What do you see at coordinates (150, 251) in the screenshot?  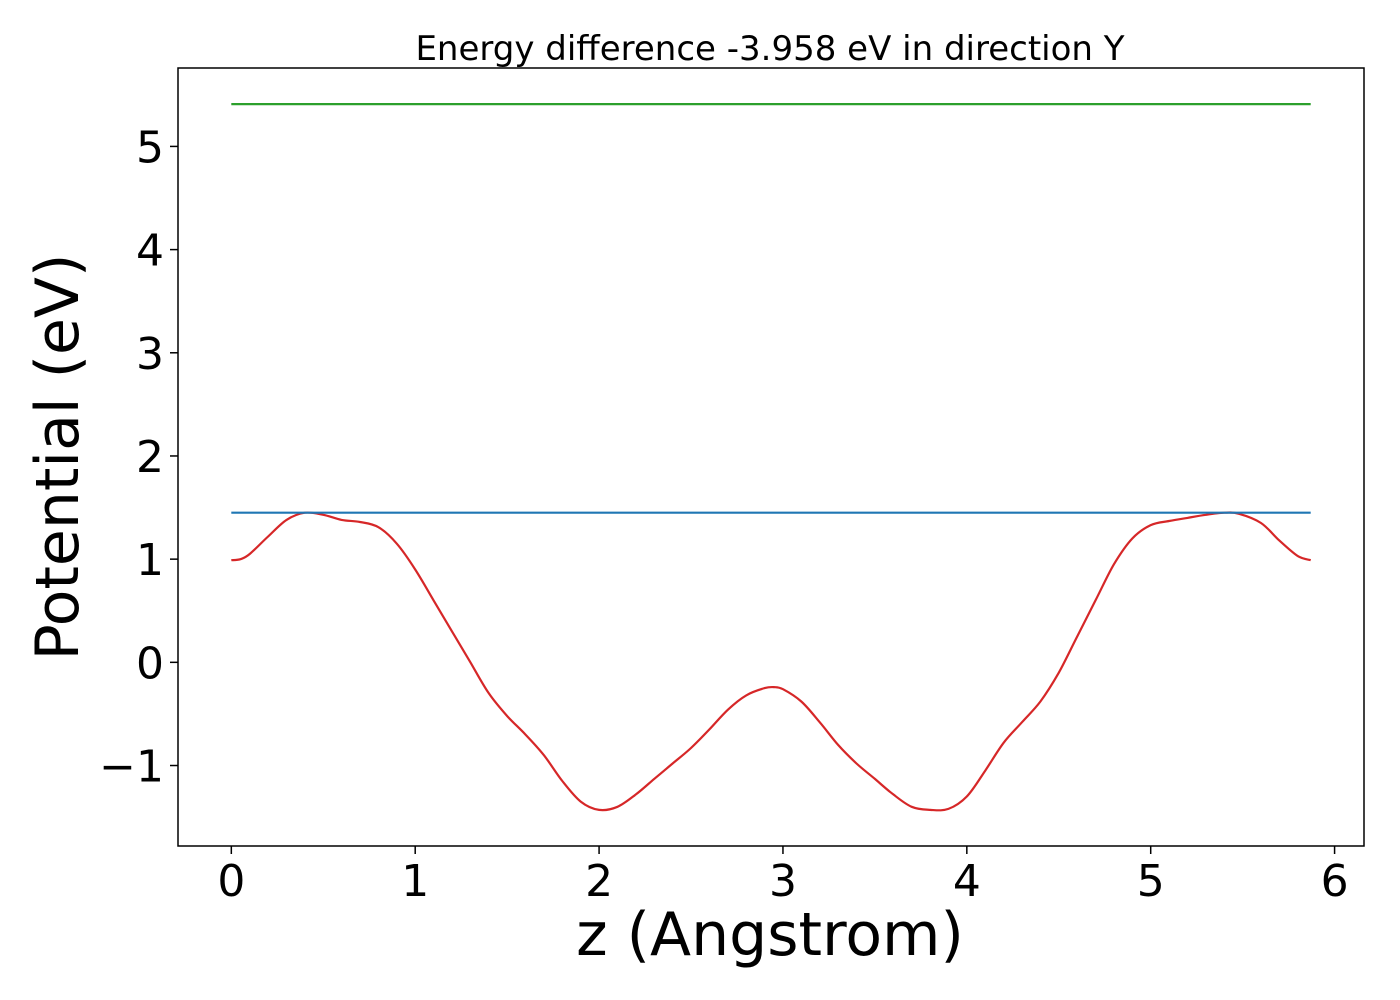 I see `y-tick-label: 4` at bounding box center [150, 251].